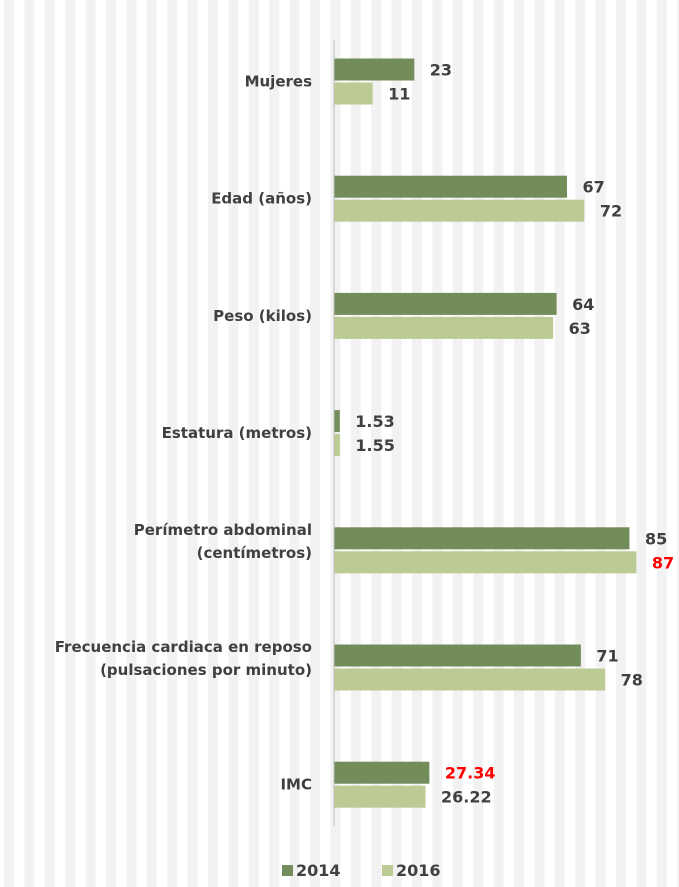  I want to click on value-label-2014-1: 67, so click(593, 187).